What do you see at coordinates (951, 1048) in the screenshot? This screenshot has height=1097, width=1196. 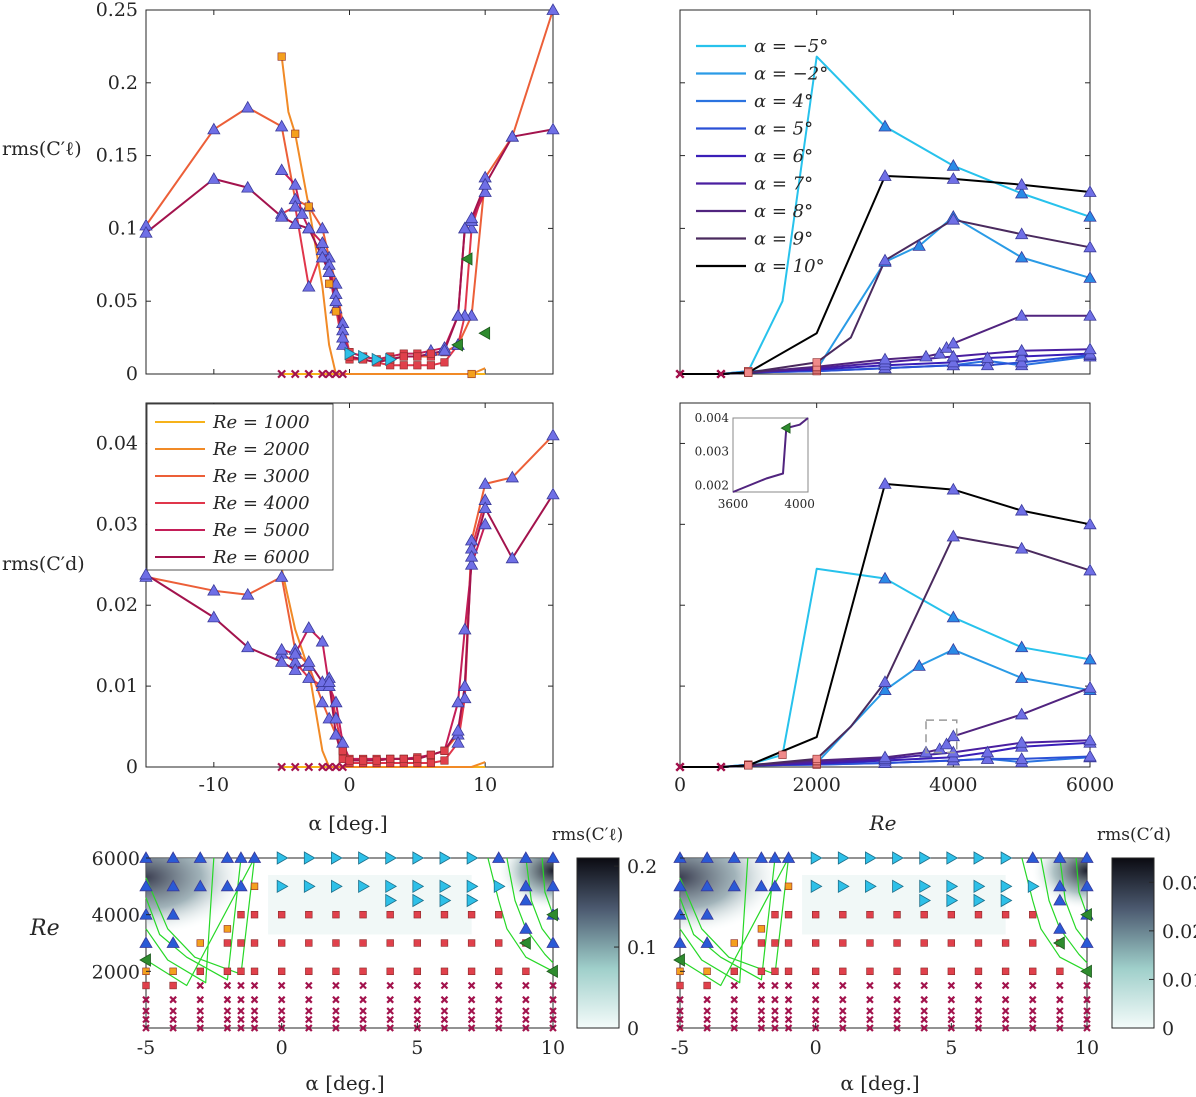 I see `x-tick-label: 5` at bounding box center [951, 1048].